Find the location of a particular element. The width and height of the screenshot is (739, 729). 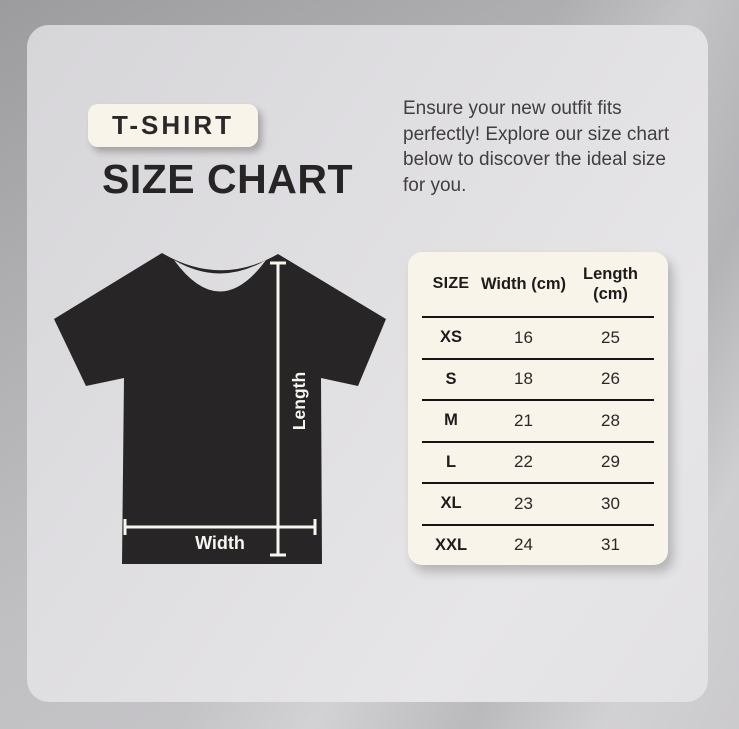

table-row: XXL 24 31 is located at coordinates (538, 546).